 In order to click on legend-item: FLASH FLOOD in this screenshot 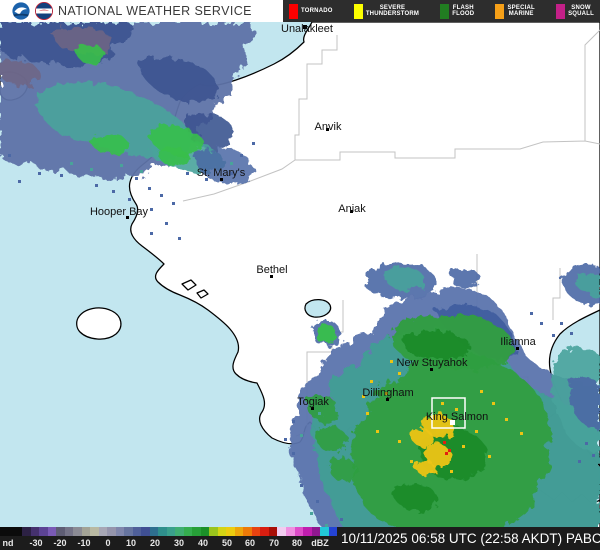, I will do `click(457, 11)`.